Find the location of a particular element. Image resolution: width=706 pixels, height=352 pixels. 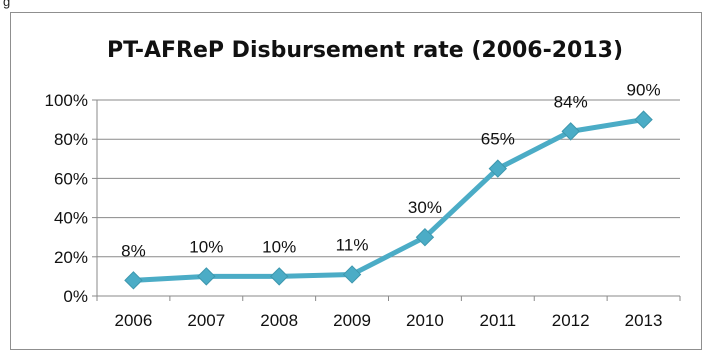

x-tick-label: 2007 is located at coordinates (206, 320).